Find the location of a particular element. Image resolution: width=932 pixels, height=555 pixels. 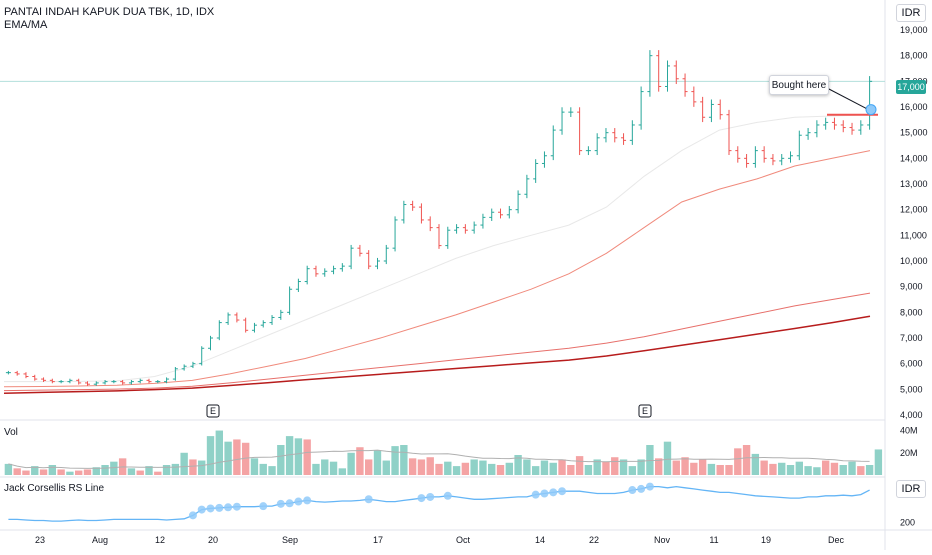

price-tick-label: 10,000 is located at coordinates (914, 261).